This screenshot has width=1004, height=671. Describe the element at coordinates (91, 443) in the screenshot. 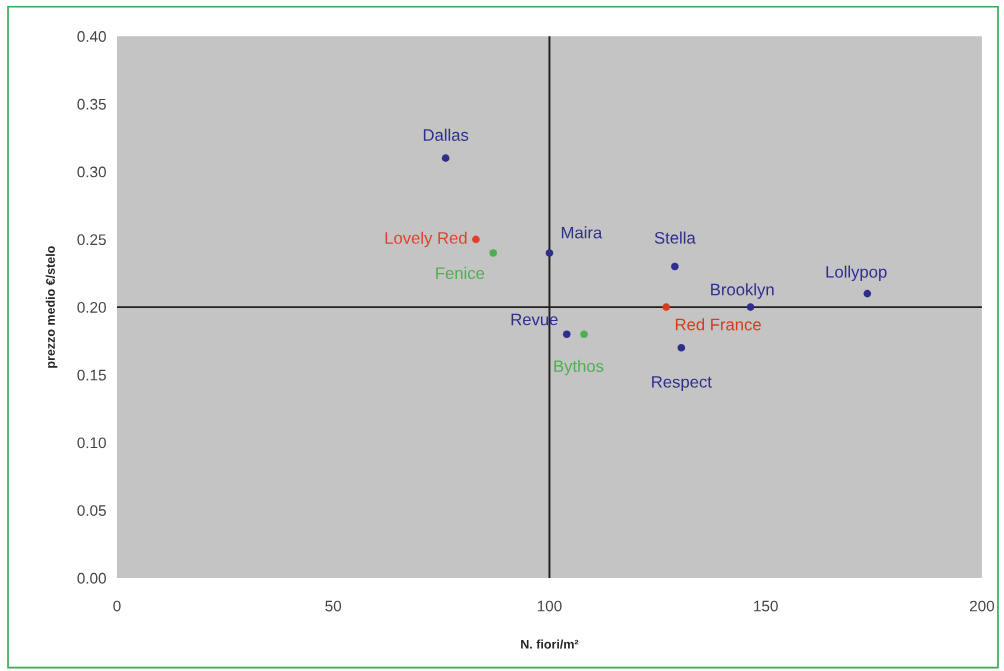

I see `y-tick-label: 0.10` at that location.